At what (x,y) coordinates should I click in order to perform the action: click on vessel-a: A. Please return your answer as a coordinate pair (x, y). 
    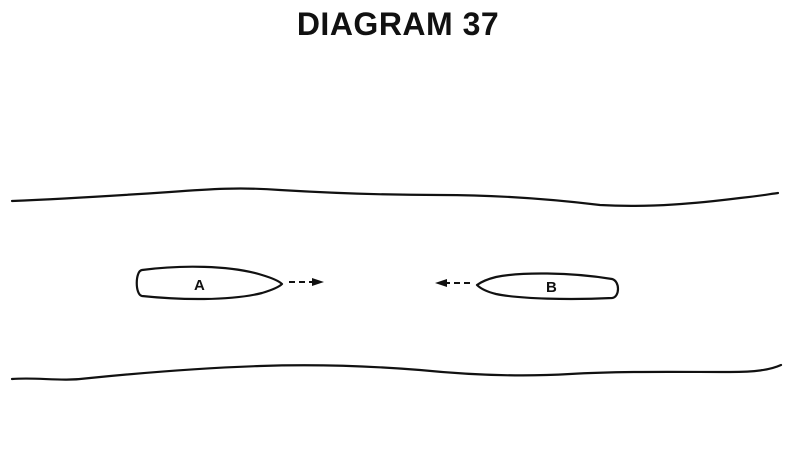
    Looking at the image, I should click on (229, 283).